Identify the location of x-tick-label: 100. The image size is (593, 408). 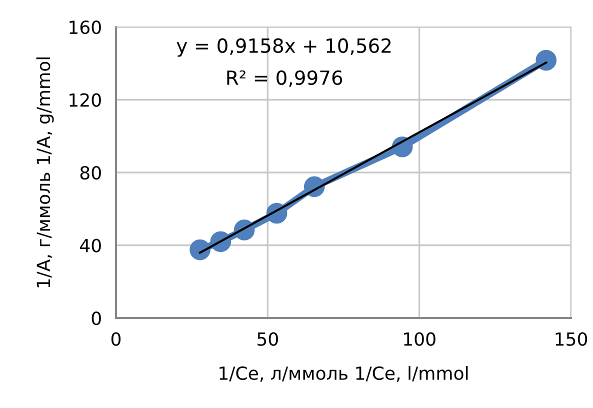
(420, 339).